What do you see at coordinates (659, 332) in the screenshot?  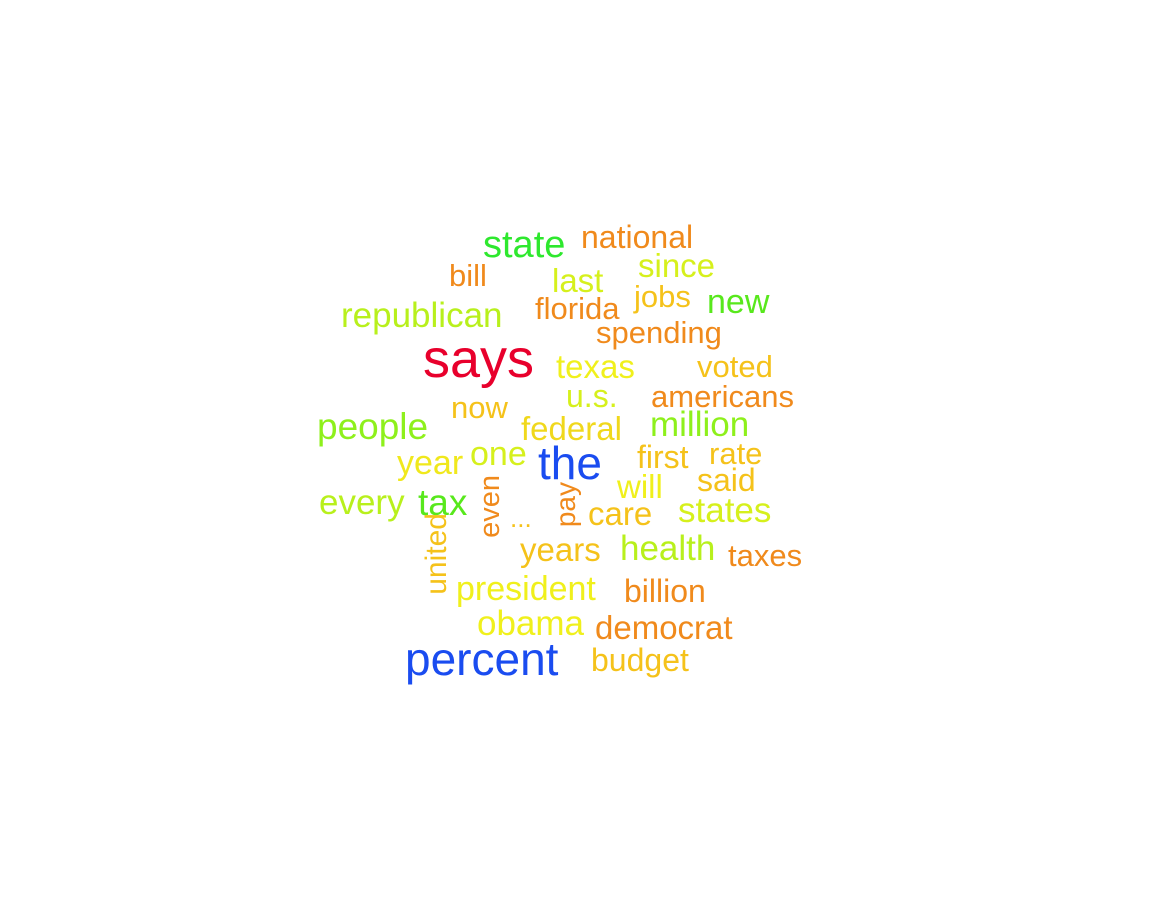 I see `word-spending: spending` at bounding box center [659, 332].